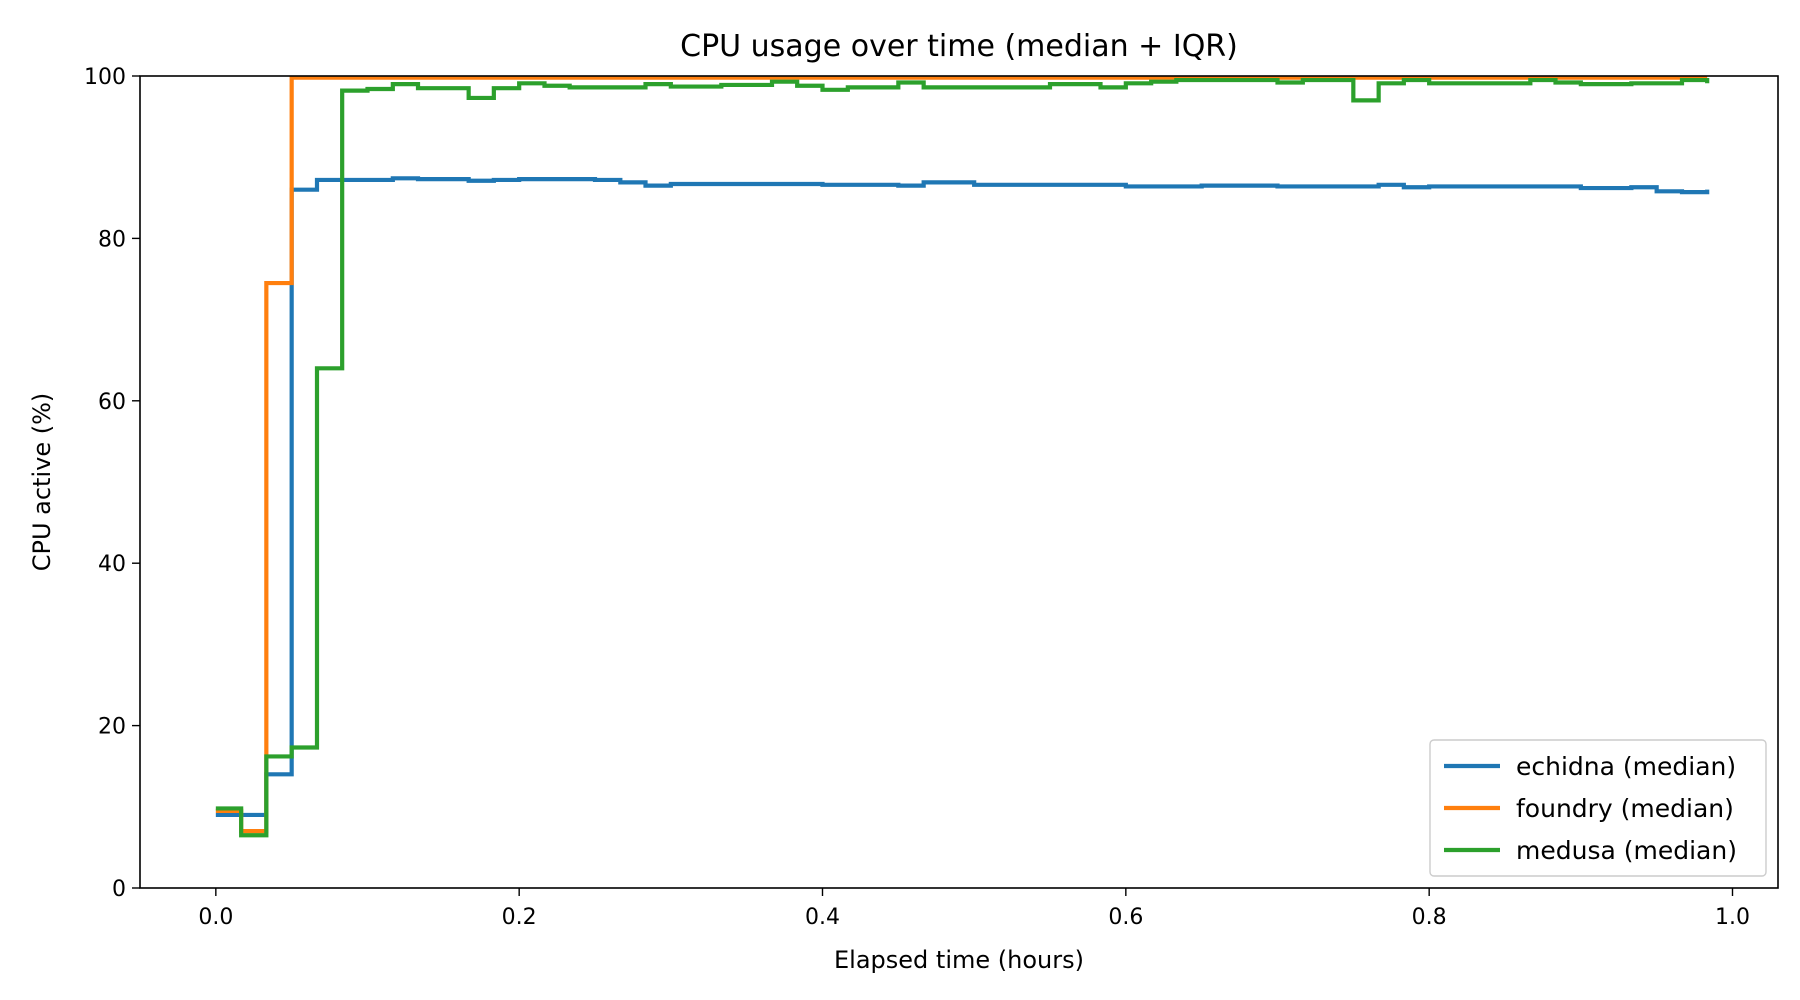 The image size is (1800, 1000). Describe the element at coordinates (105, 77) in the screenshot. I see `y-tick-label: 100` at that location.